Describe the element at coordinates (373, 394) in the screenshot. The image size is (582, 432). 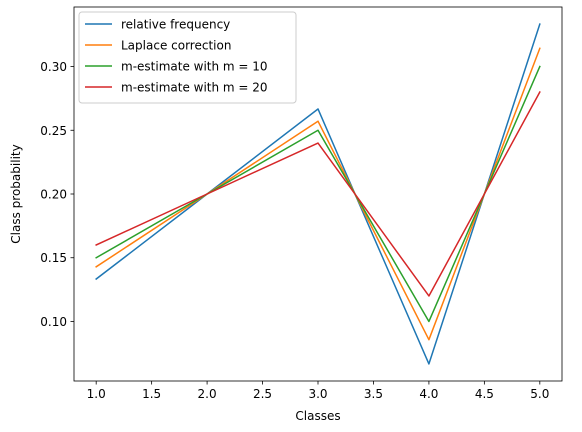
I see `x-tick-label: 3.5` at that location.